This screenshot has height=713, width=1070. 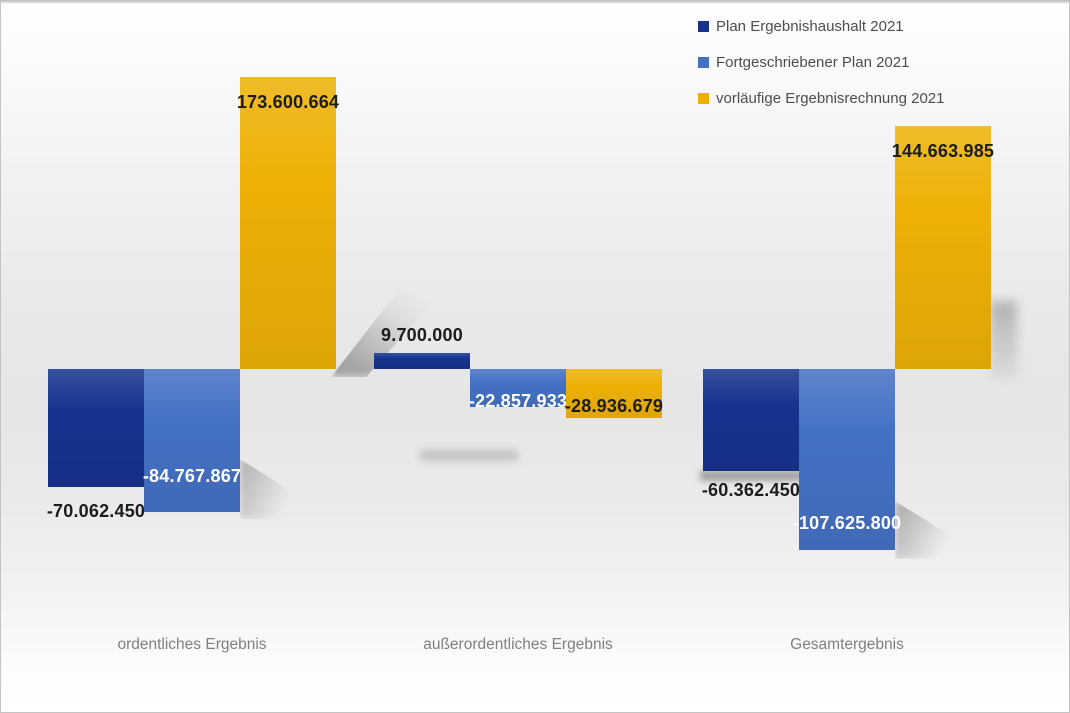 I want to click on bar-label-series2-cat1: -84.767.867, so click(x=192, y=476).